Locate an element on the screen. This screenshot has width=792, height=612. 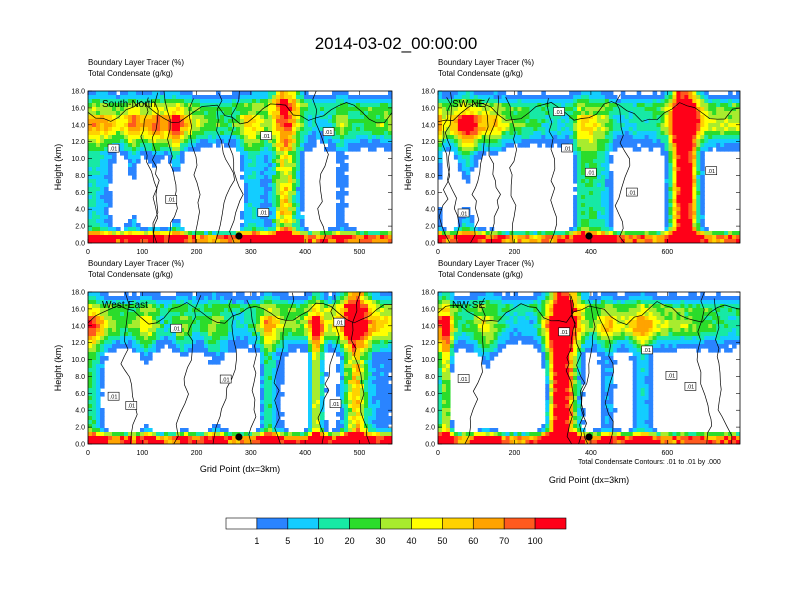
figure-title: 2014-03-02_00:00:00 is located at coordinates (396, 43).